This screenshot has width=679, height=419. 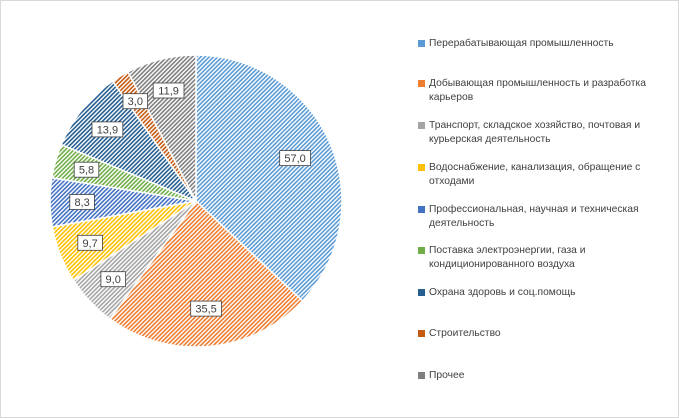 I want to click on legend-label: Перерабатывающая промышленность, so click(x=521, y=43).